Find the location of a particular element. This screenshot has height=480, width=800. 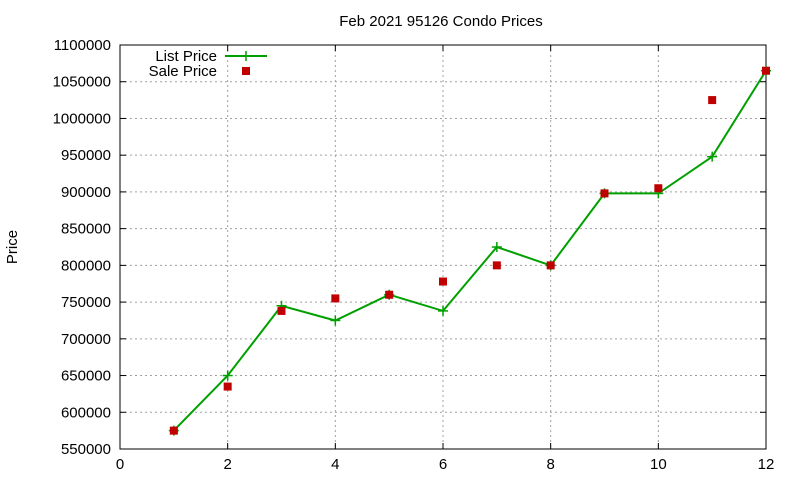

y-tick-label: 650000 is located at coordinates (86, 376).